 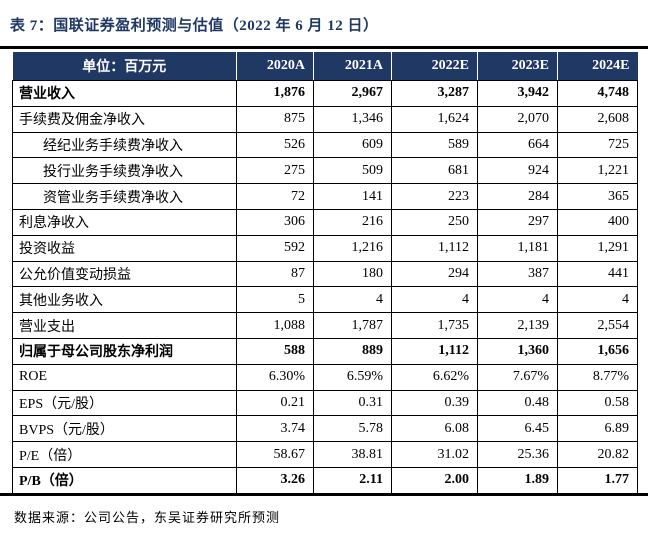 I want to click on data-source-note: 数据来源：公司公告，东吴证券研究所预测, so click(x=147, y=517).